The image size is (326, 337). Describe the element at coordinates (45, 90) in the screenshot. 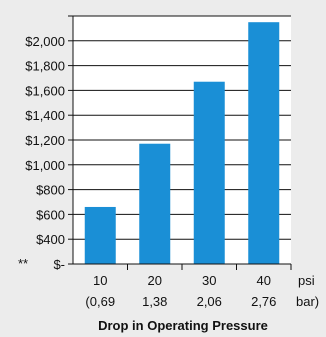

I see `y-tick-label: $1,600` at that location.